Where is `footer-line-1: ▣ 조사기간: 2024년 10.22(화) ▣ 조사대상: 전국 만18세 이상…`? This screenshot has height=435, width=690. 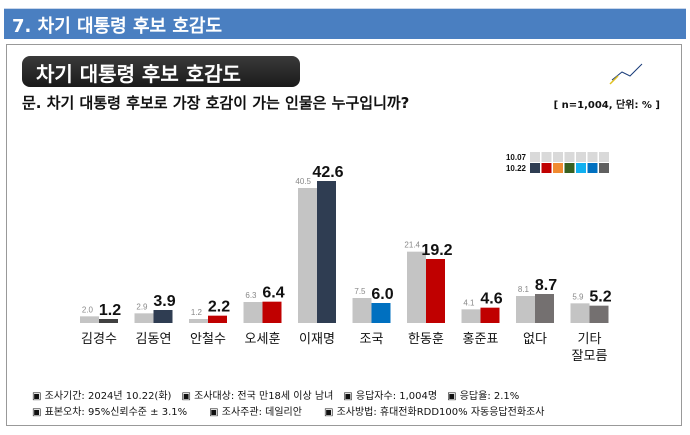
footer-line-1: ▣ 조사기간: 2024년 10.22(화) ▣ 조사대상: 전국 만18세 이상… is located at coordinates (280, 394).